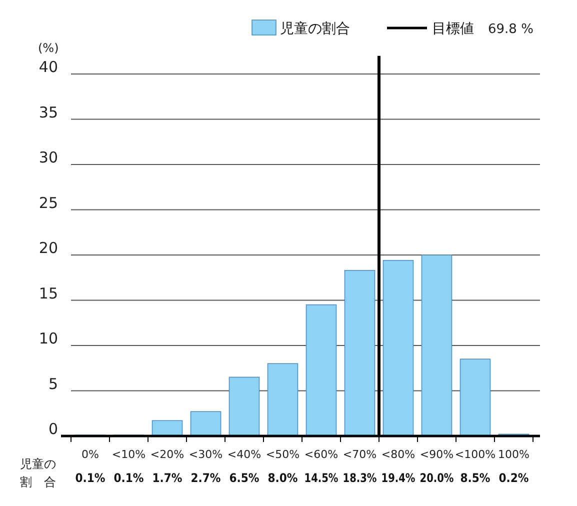  I want to click on y-tick-label: 5, so click(53, 383).